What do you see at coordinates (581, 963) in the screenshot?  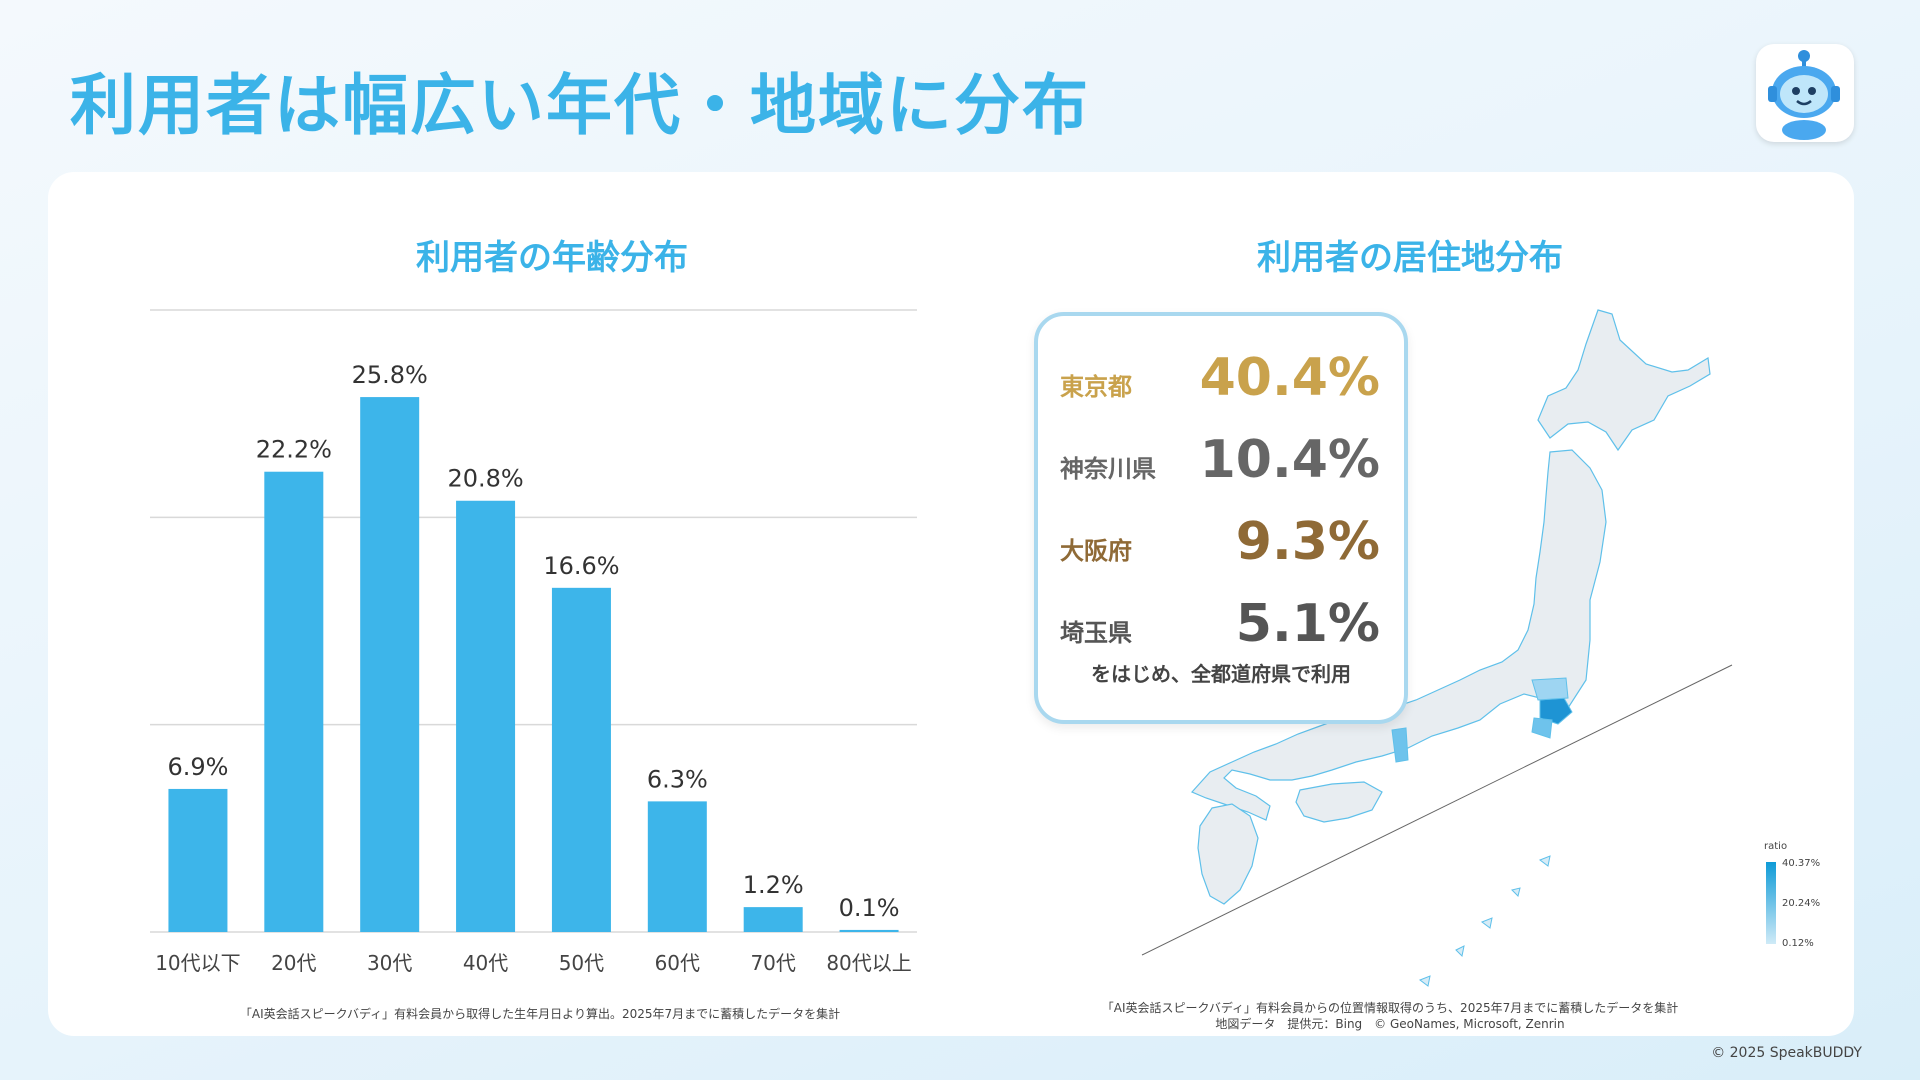 I see `x-tick-label: 50代` at bounding box center [581, 963].